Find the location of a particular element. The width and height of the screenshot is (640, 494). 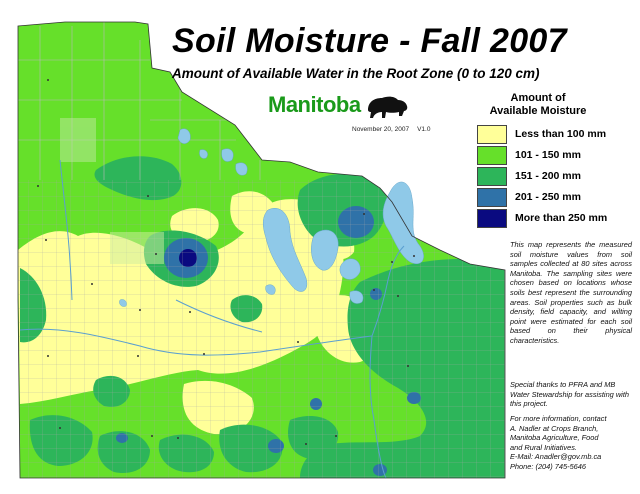

date-label: November 20, 2007 is located at coordinates (381, 129).